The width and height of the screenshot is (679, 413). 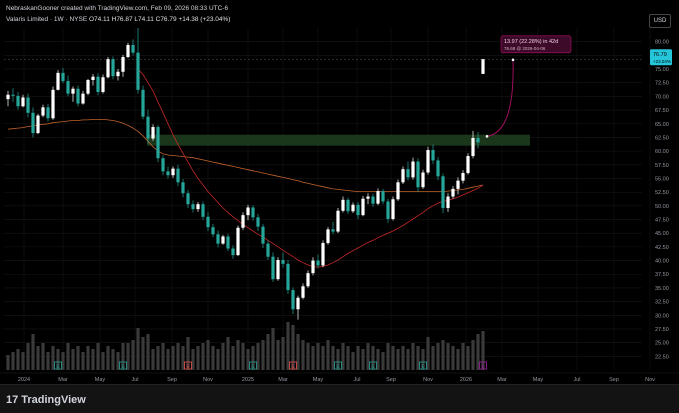 What do you see at coordinates (122, 19) in the screenshot?
I see `high-value: H76.87` at bounding box center [122, 19].